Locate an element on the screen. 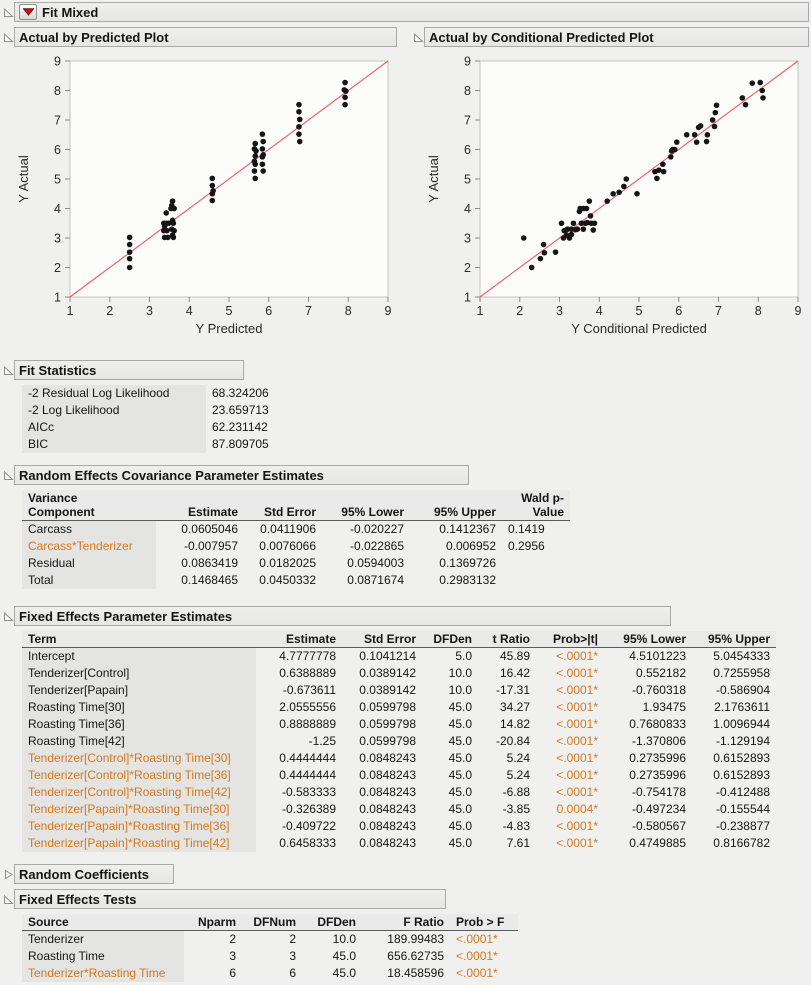 The width and height of the screenshot is (811, 985). value-cell: 0.0411906 is located at coordinates (288, 529).